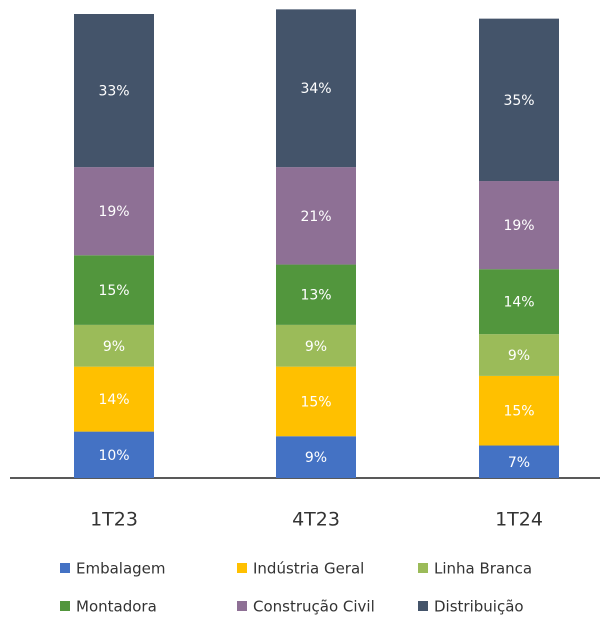 This screenshot has height=621, width=611. I want to click on data-label: 10%, so click(113, 456).